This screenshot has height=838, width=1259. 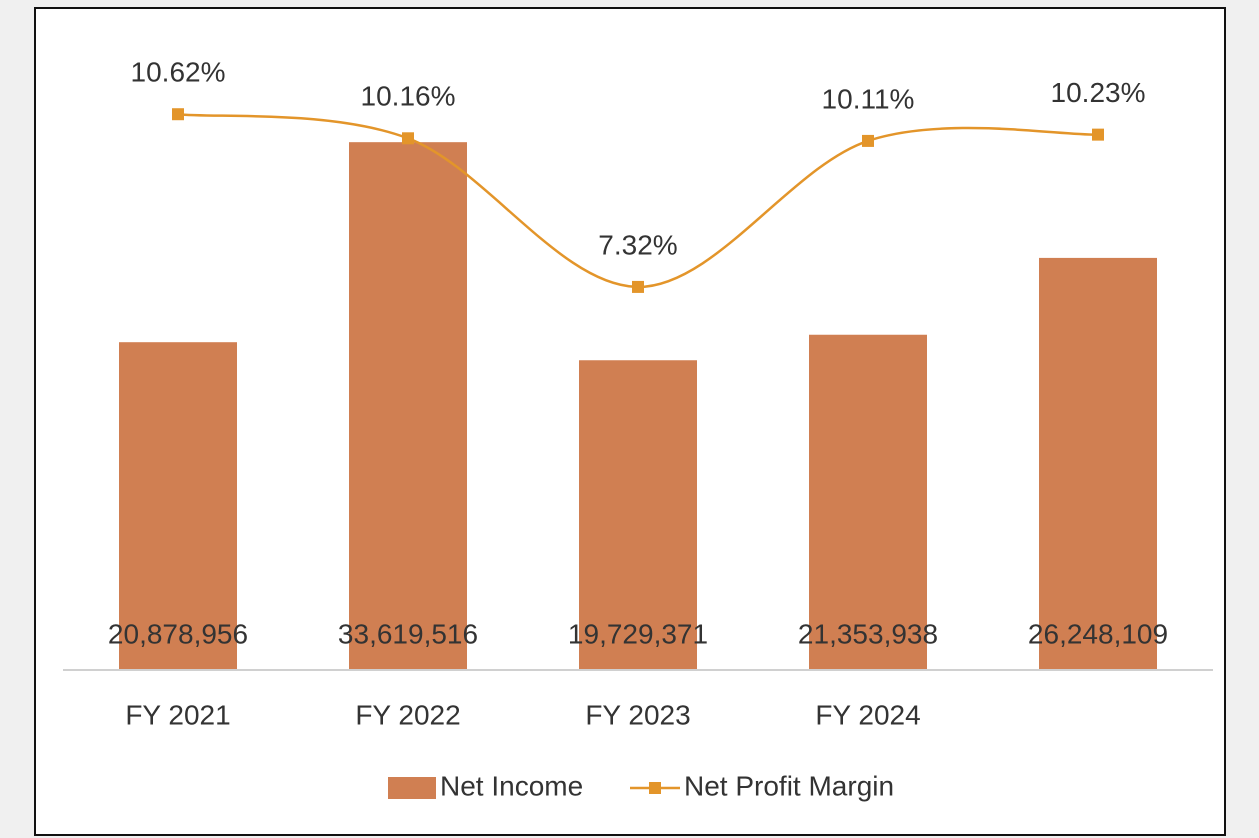 I want to click on line-value-label: 10.16%, so click(x=408, y=96).